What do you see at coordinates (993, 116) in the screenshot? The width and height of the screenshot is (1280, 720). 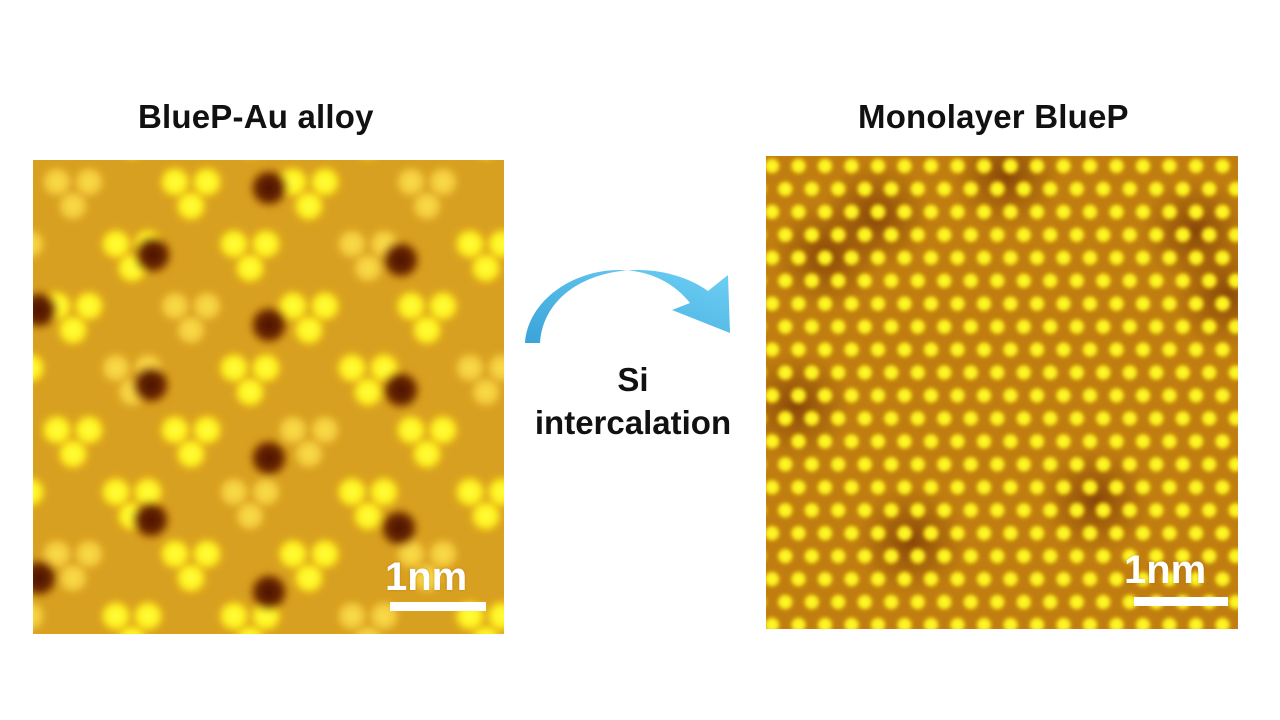 I see `right-panel-title: Monolayer BlueP` at bounding box center [993, 116].